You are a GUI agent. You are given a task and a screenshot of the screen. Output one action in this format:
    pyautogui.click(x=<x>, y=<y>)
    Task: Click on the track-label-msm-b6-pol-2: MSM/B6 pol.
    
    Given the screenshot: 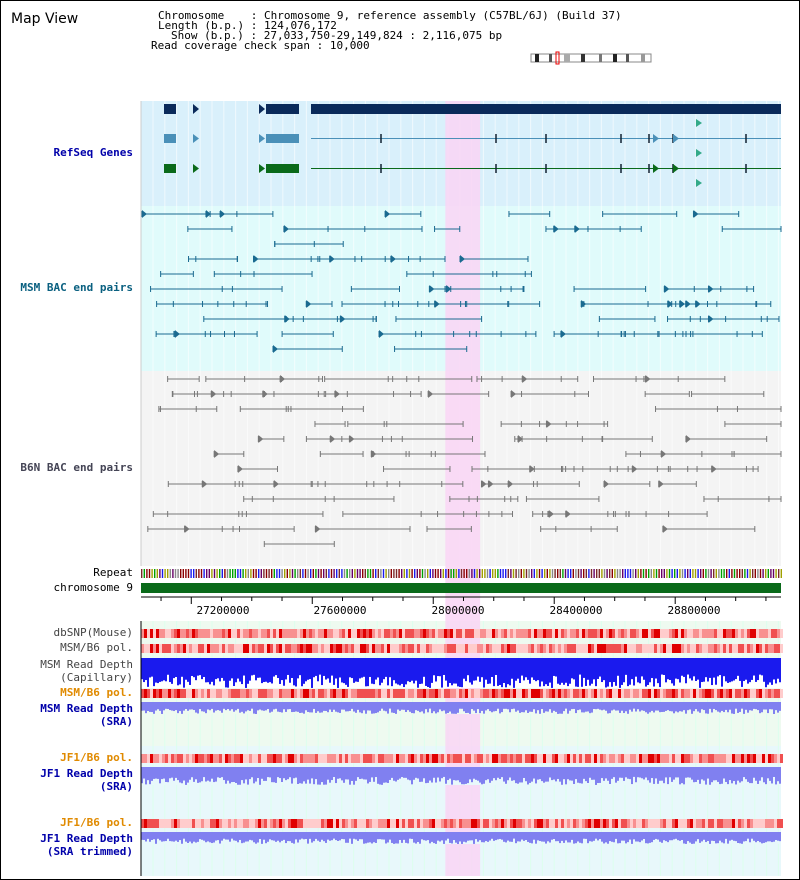 What is the action you would take?
    pyautogui.click(x=96, y=692)
    